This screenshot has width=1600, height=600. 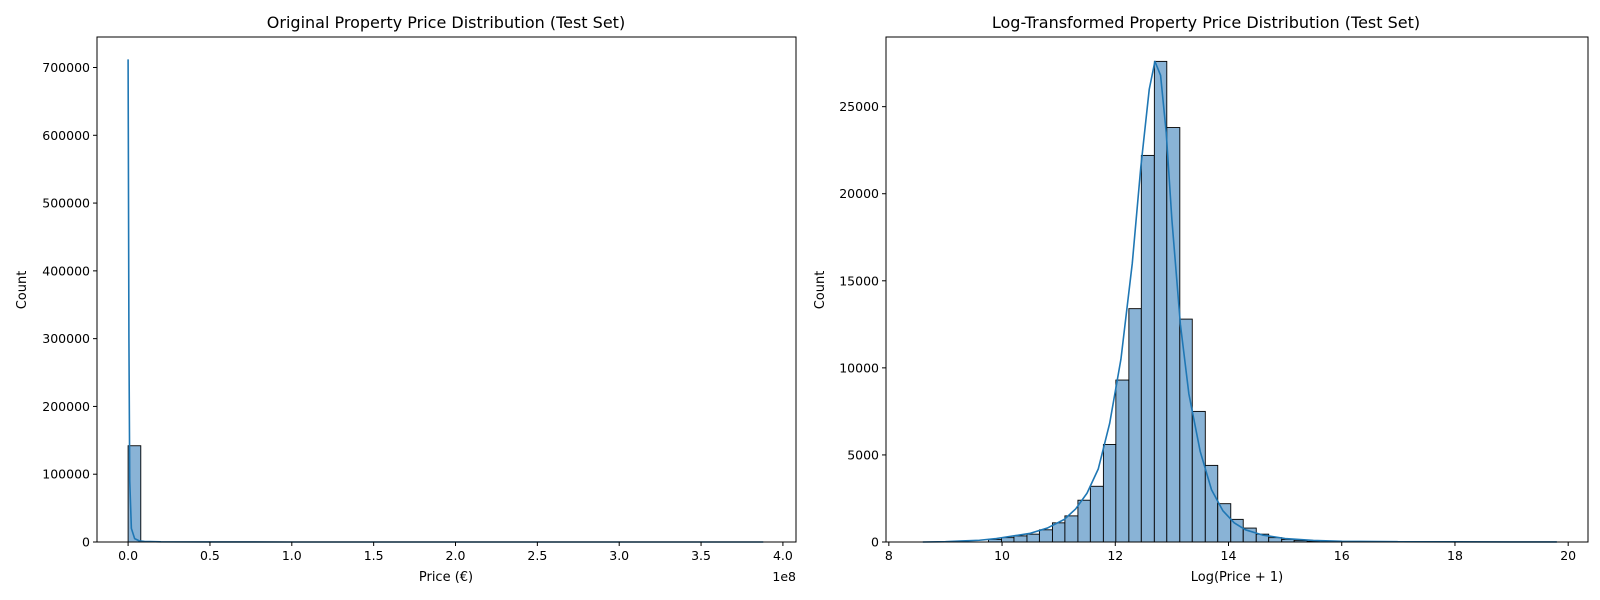 What do you see at coordinates (66, 270) in the screenshot?
I see `y-tick-label: 400000` at bounding box center [66, 270].